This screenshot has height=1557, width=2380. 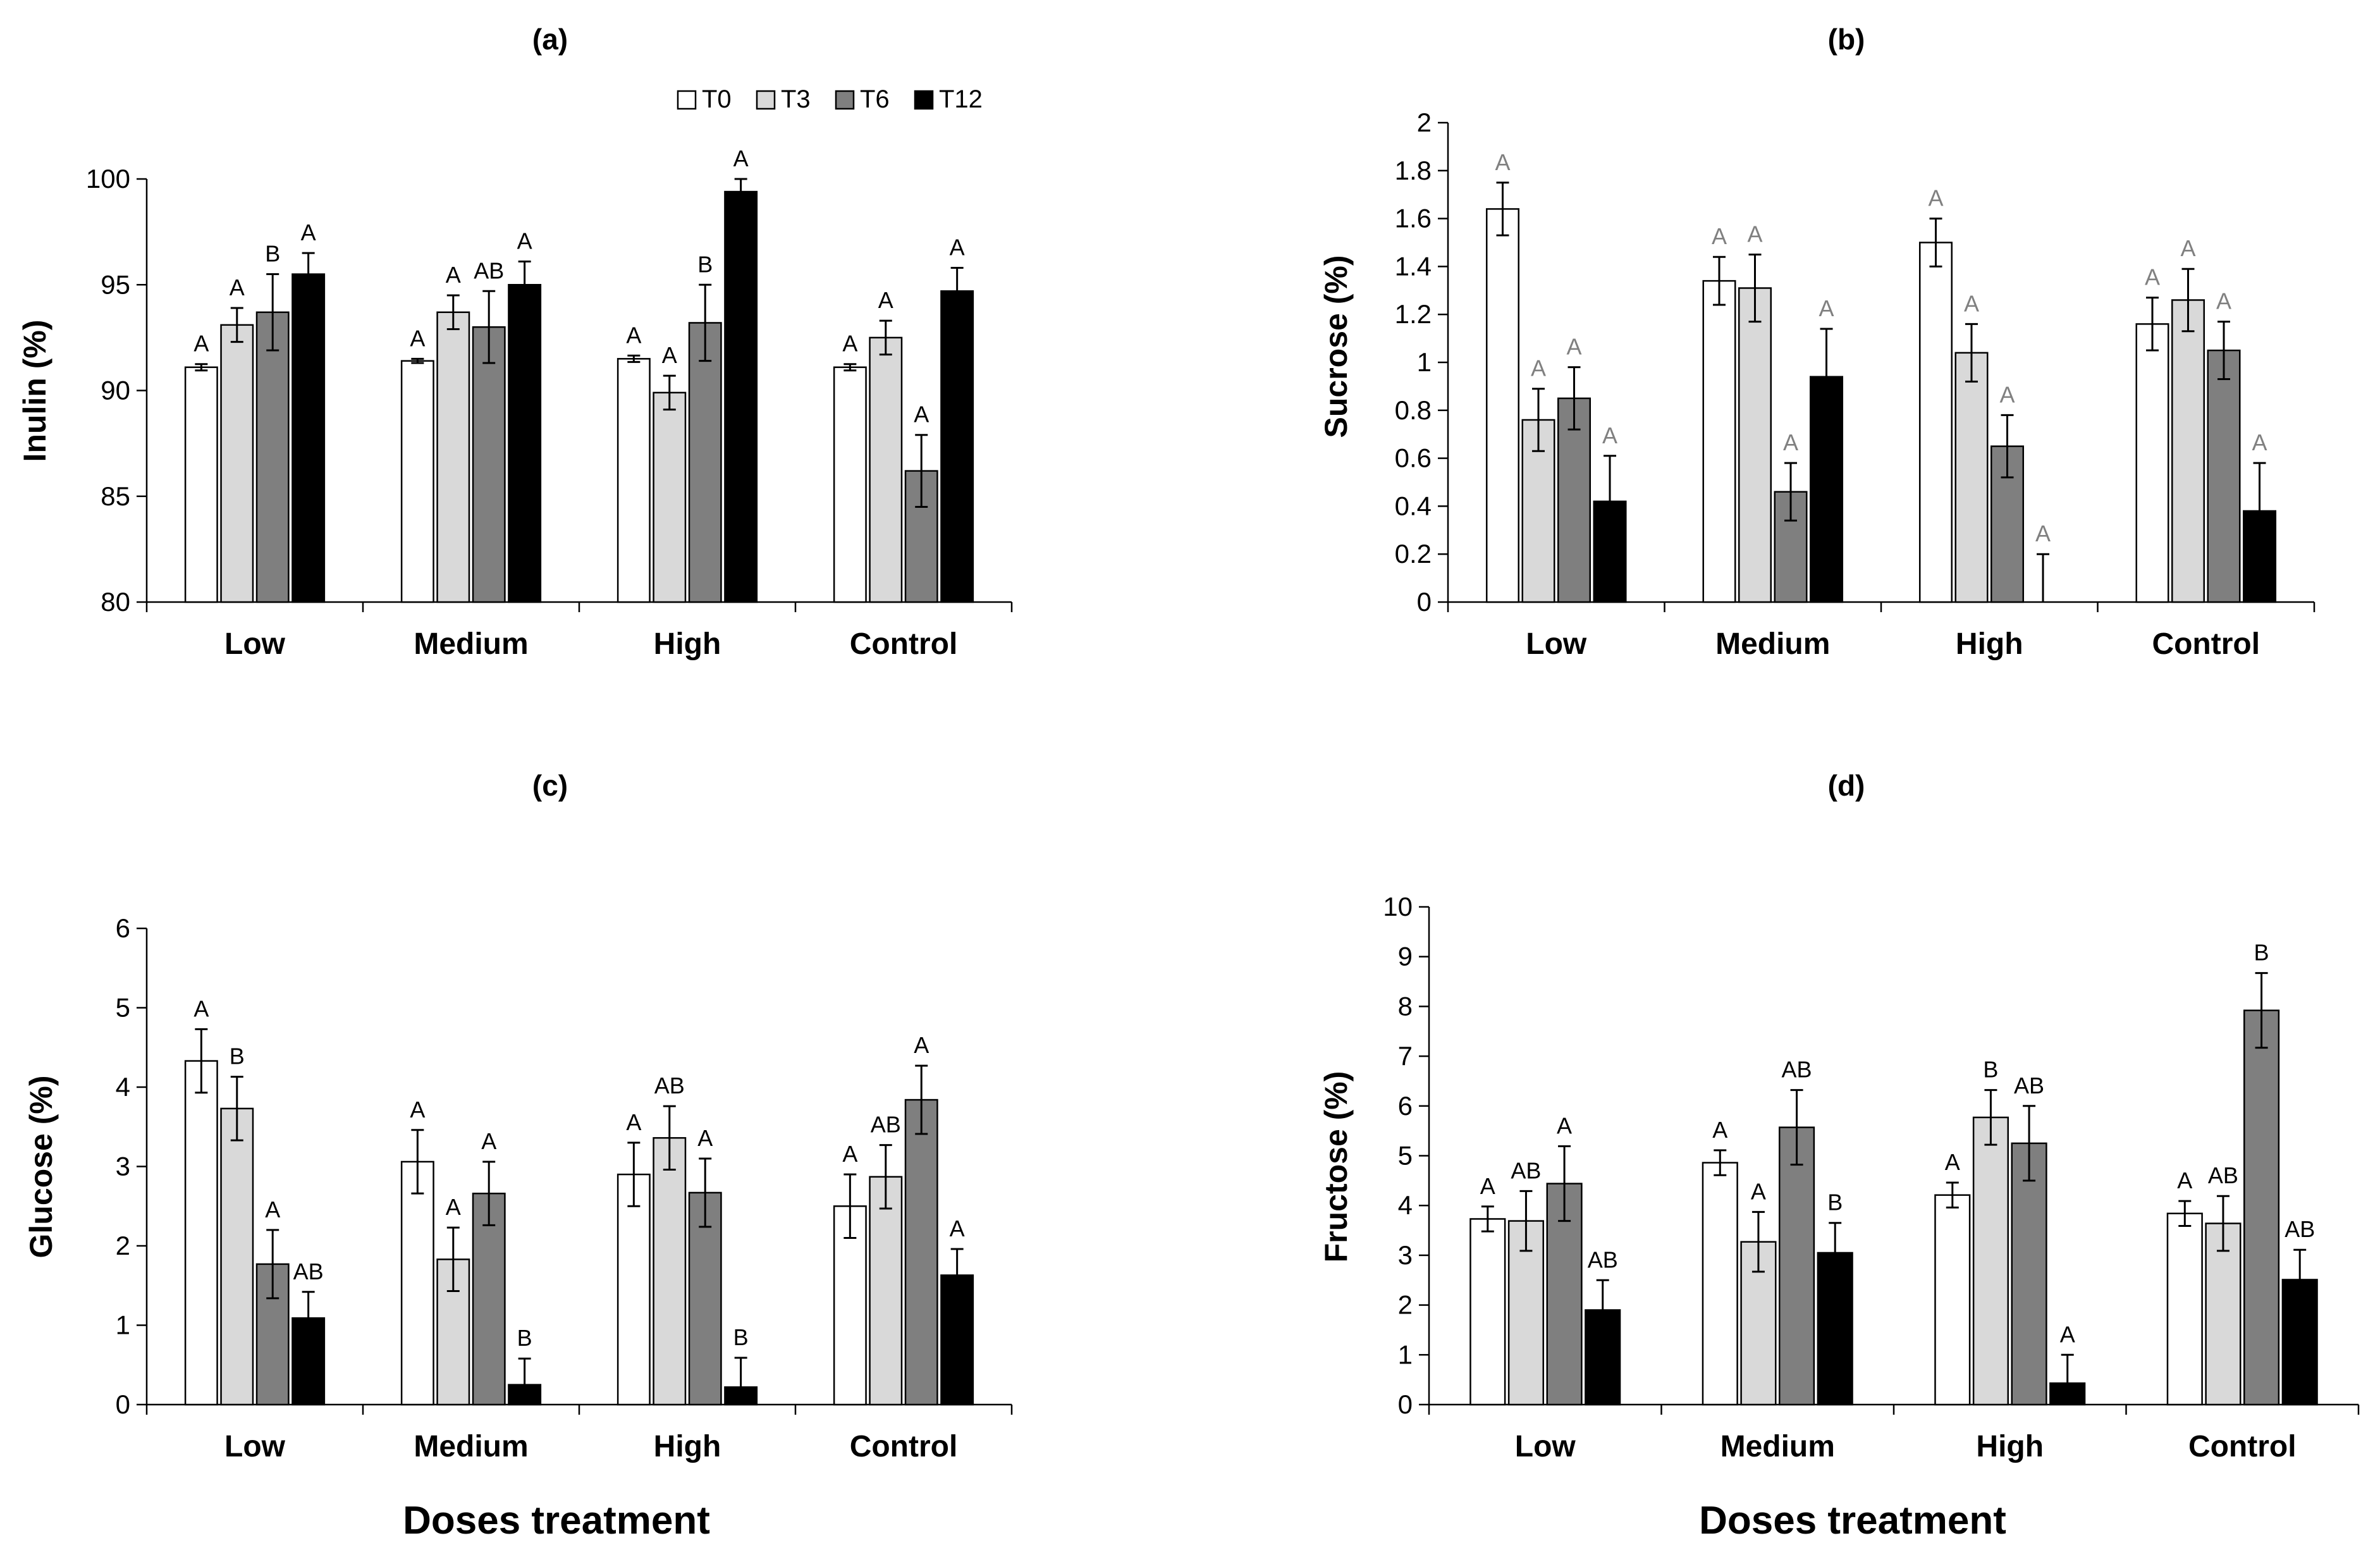 I want to click on y-tick-label: 1, so click(x=123, y=1325).